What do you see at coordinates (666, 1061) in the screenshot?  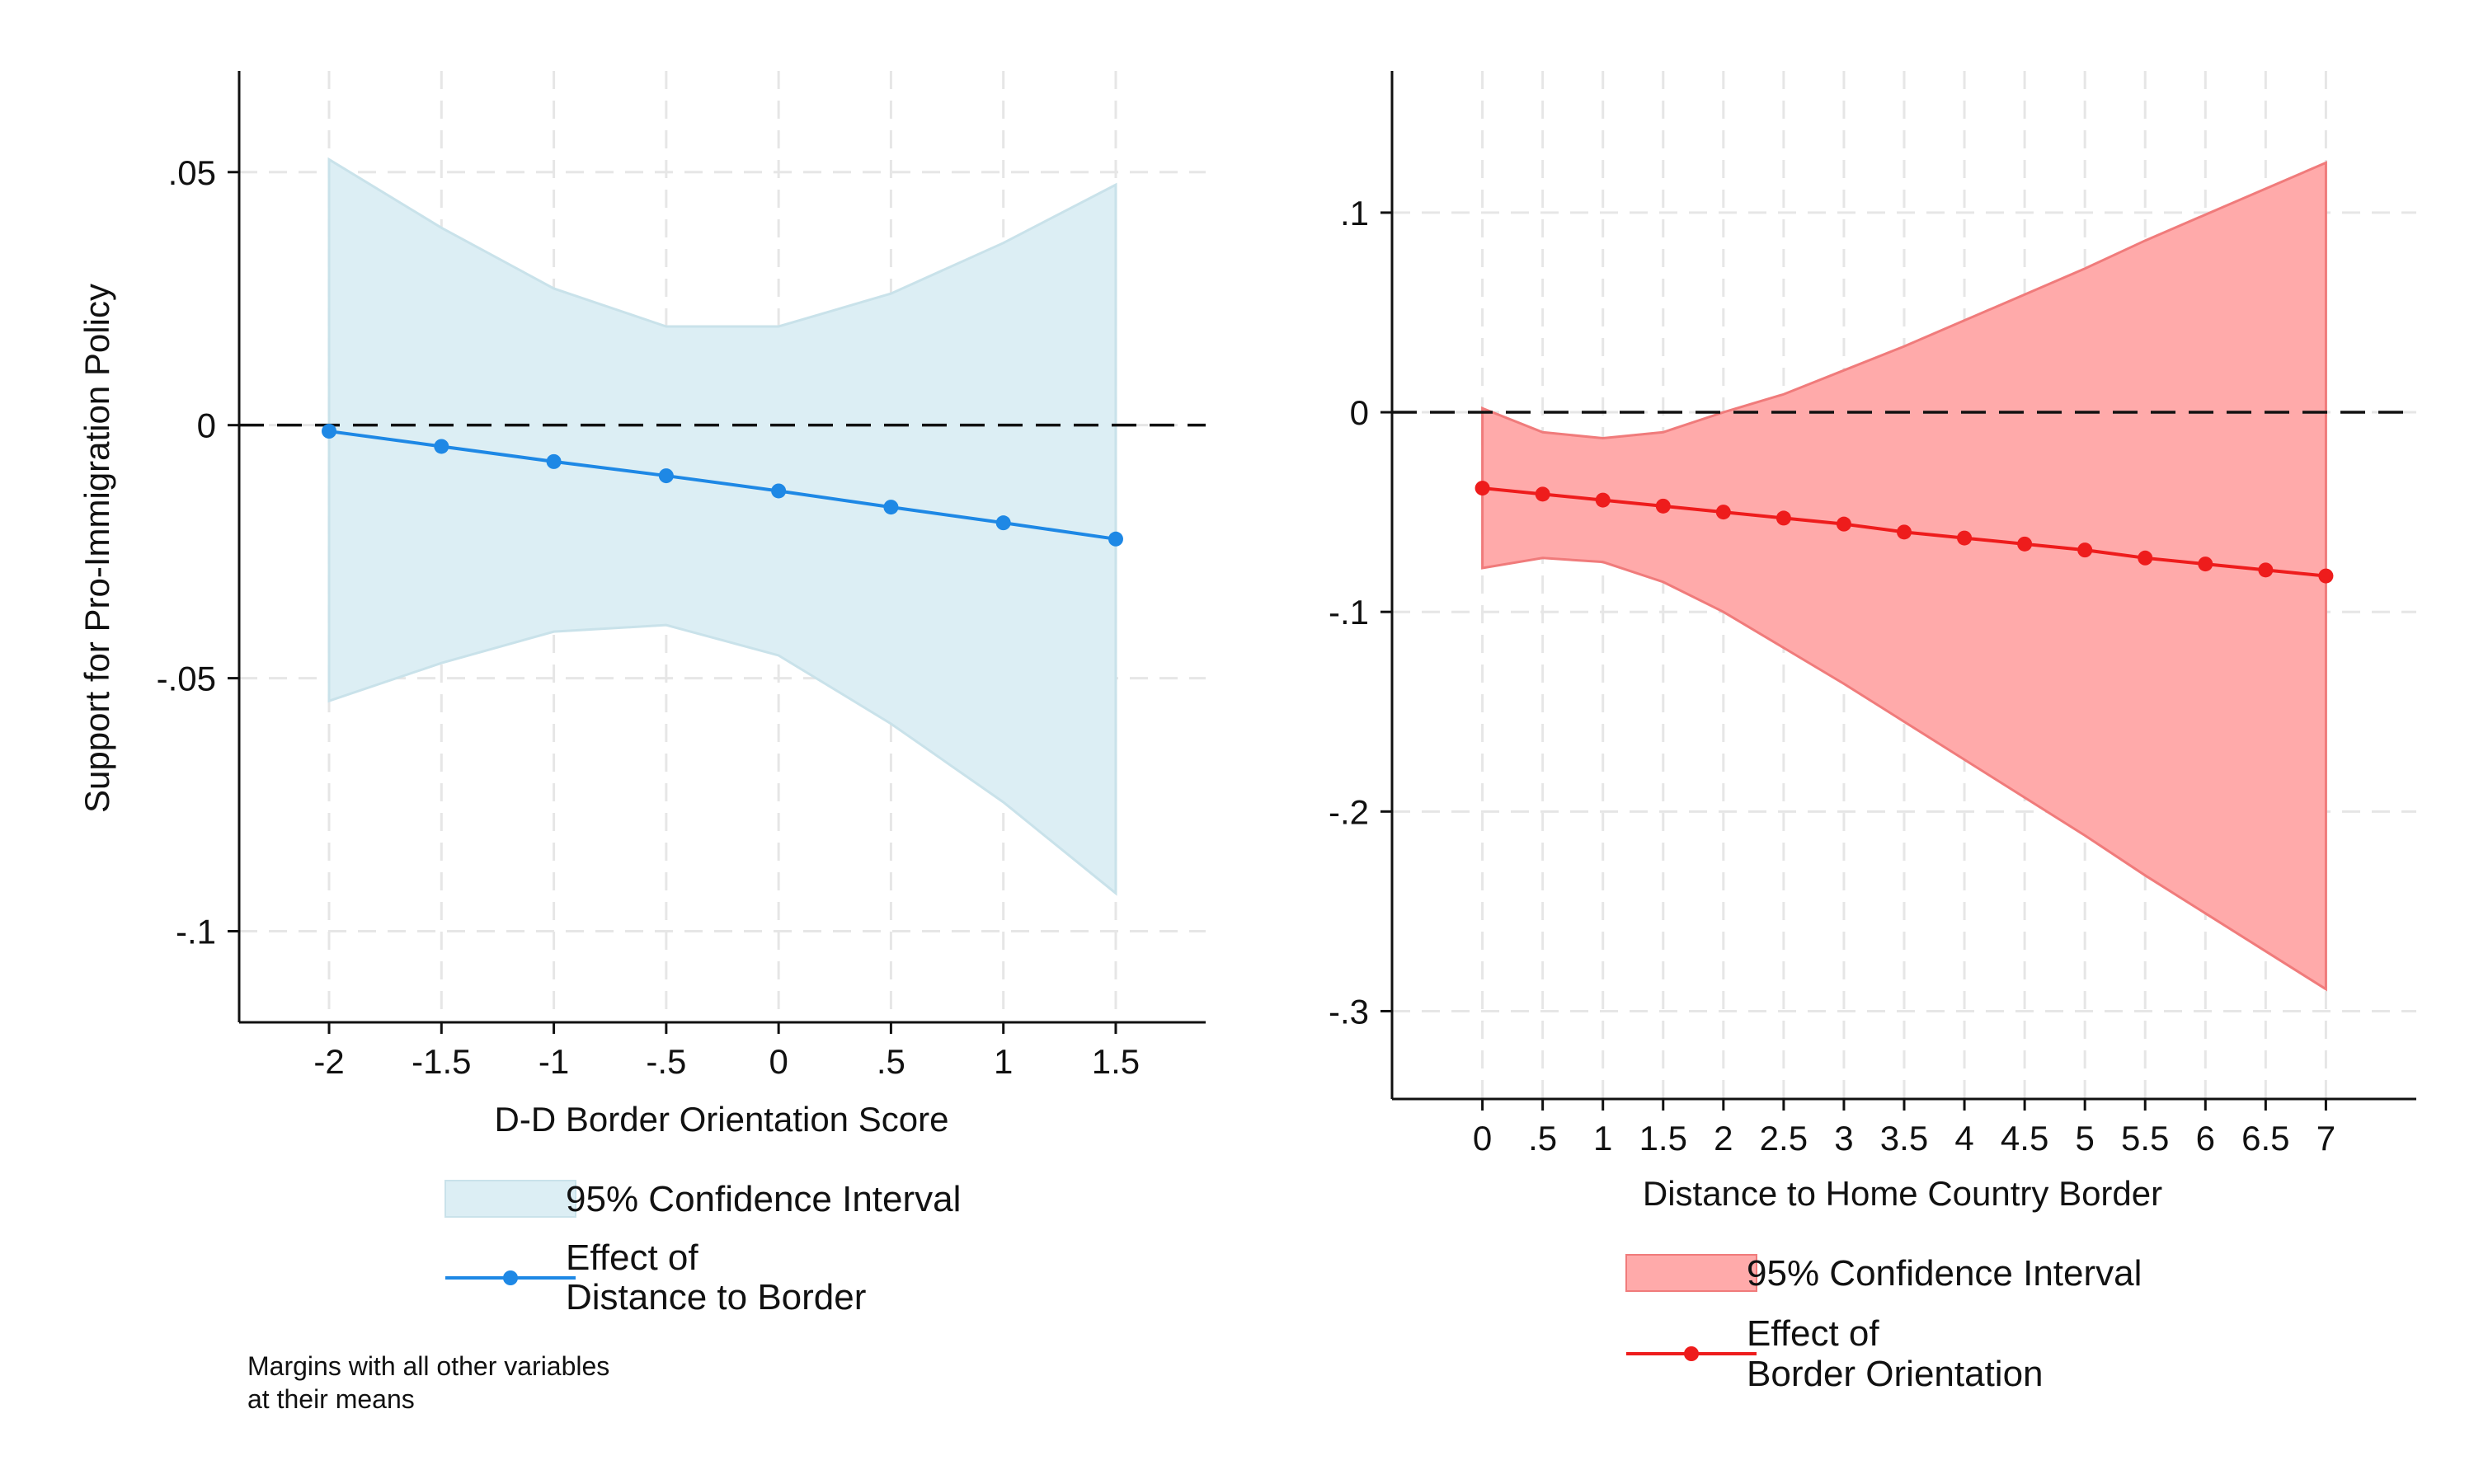 I see `x-tick-label-3: -.5` at bounding box center [666, 1061].